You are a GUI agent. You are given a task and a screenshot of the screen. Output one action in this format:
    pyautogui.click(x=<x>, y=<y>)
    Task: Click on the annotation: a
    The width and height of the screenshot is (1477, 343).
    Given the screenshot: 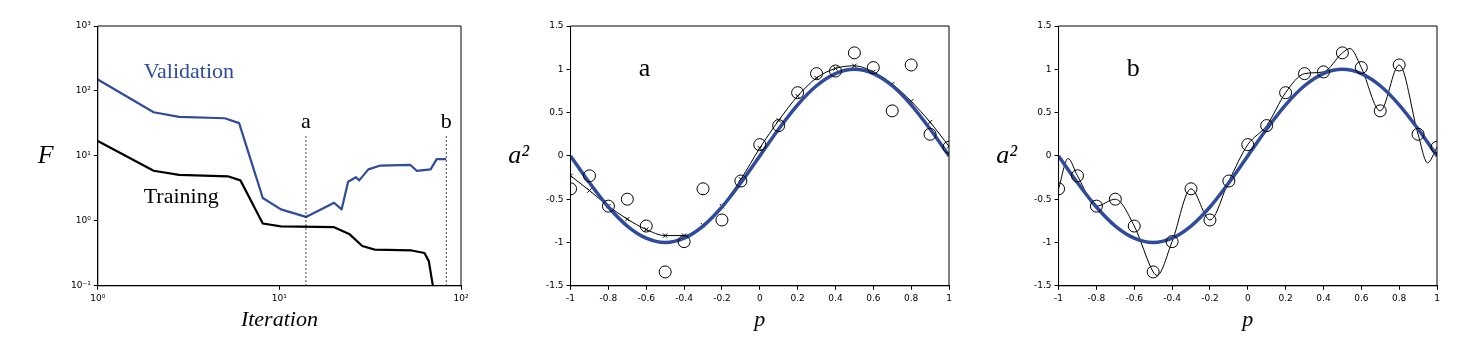 What is the action you would take?
    pyautogui.click(x=644, y=67)
    